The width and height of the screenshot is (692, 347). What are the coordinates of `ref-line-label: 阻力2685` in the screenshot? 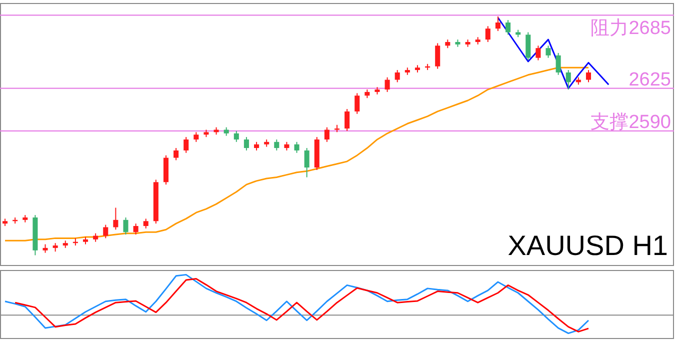 It's located at (630, 29).